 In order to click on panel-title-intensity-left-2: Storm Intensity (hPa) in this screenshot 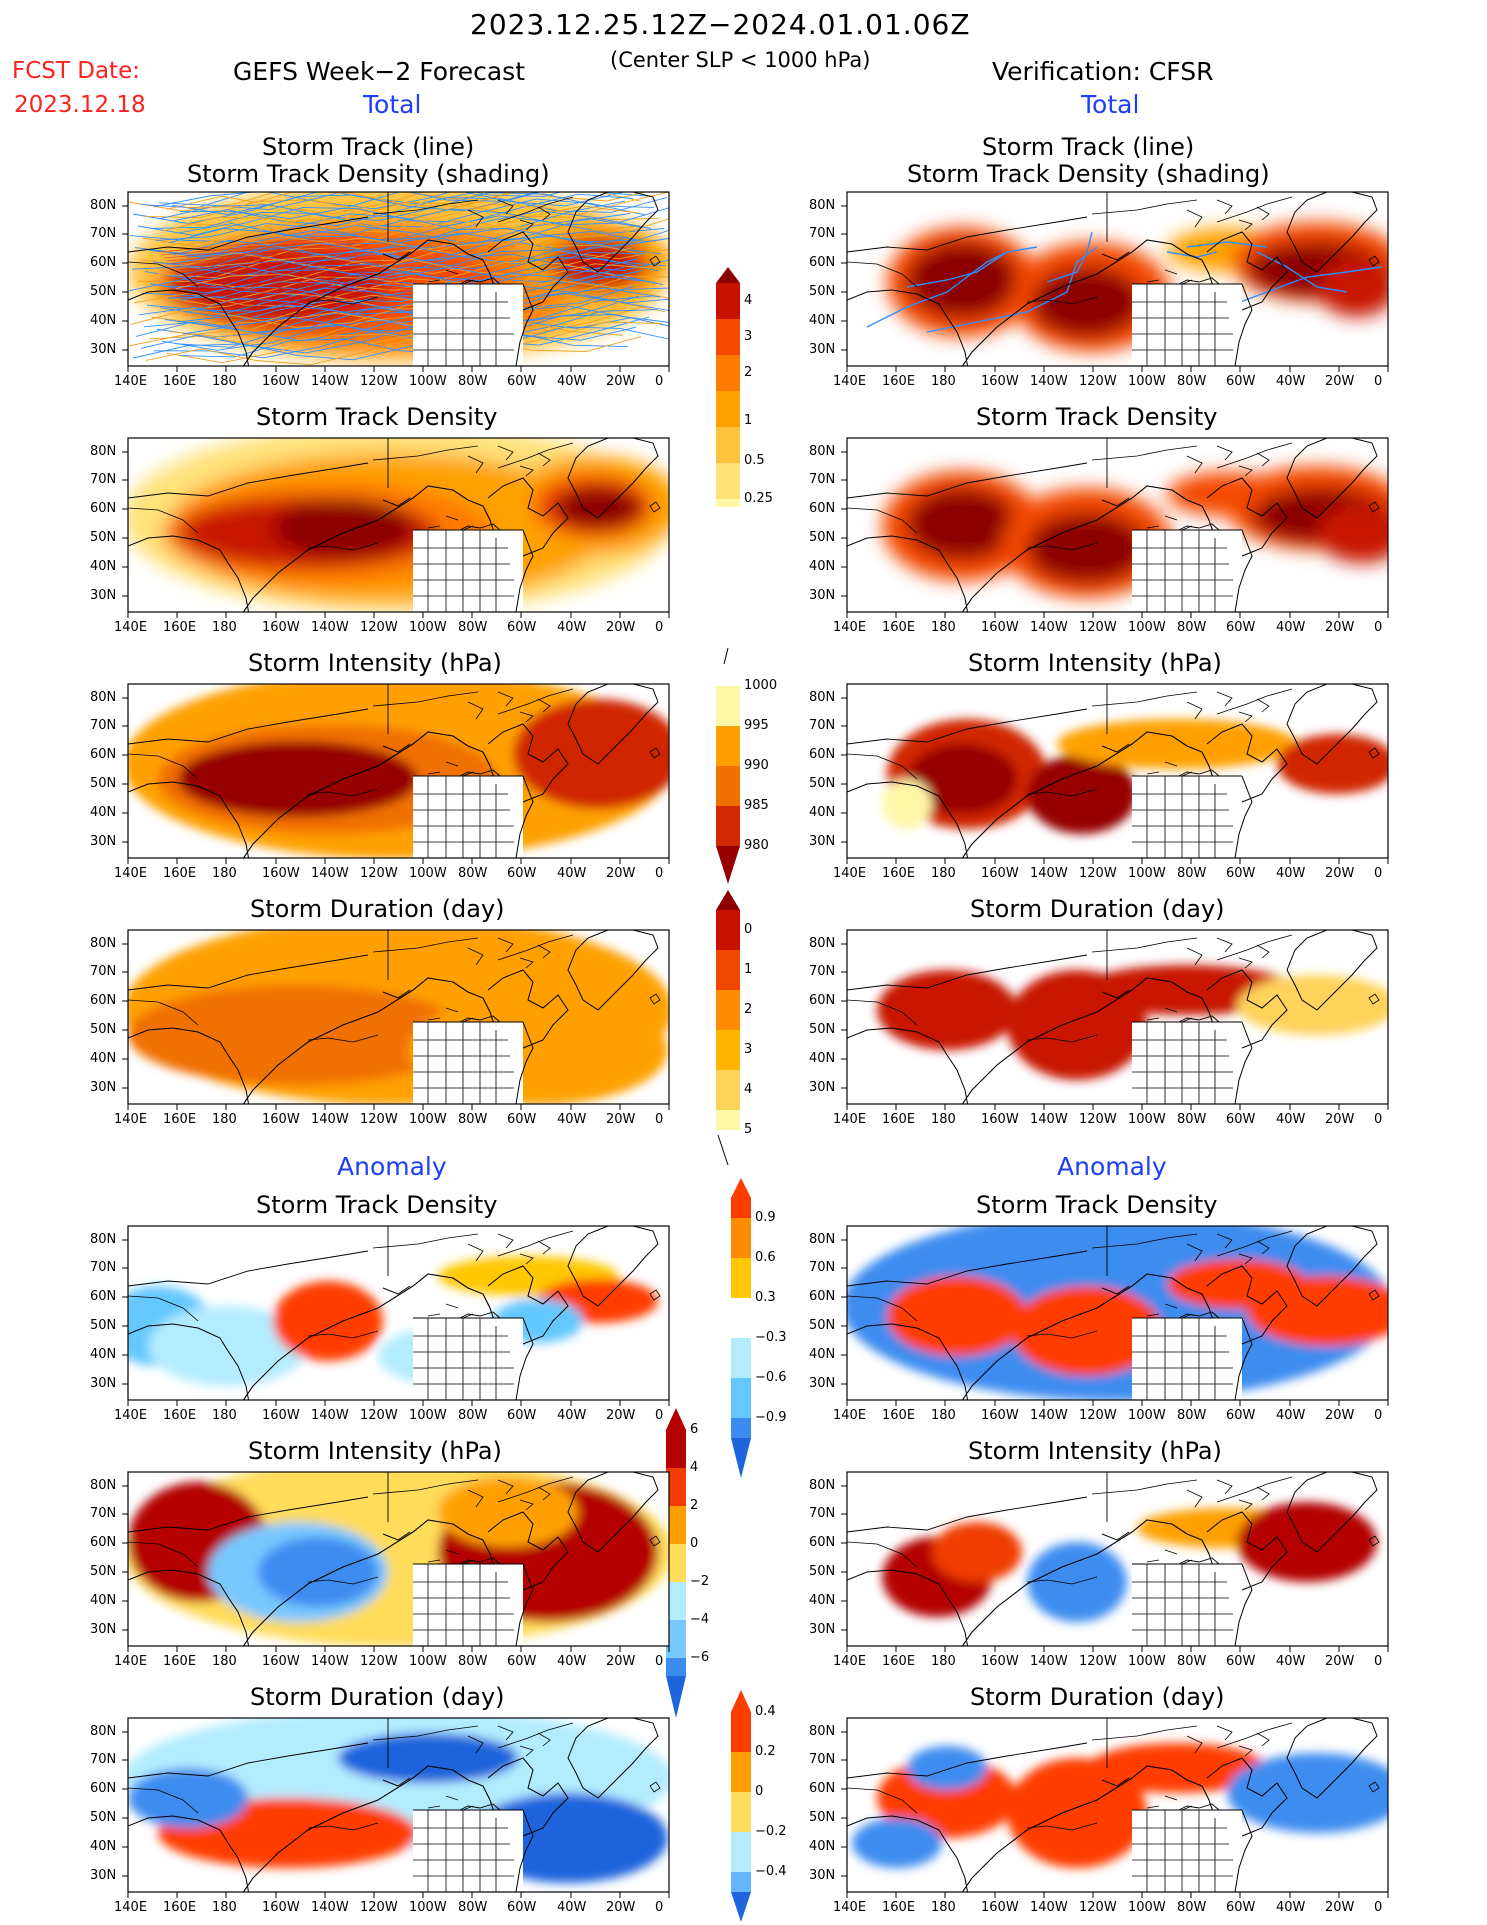, I will do `click(375, 663)`.